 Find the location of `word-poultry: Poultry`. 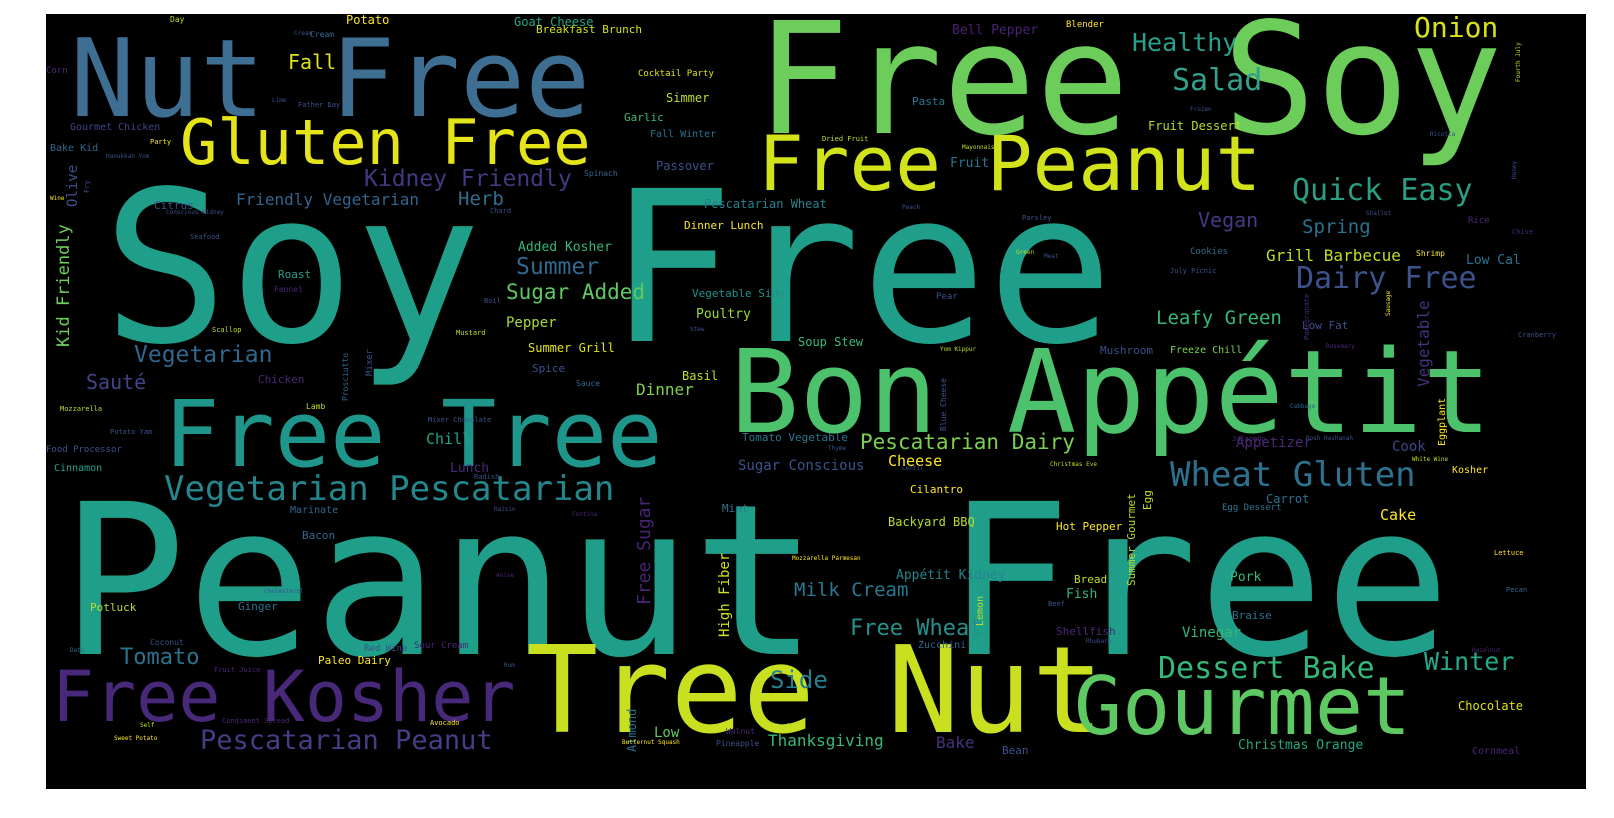

word-poultry: Poultry is located at coordinates (723, 314).